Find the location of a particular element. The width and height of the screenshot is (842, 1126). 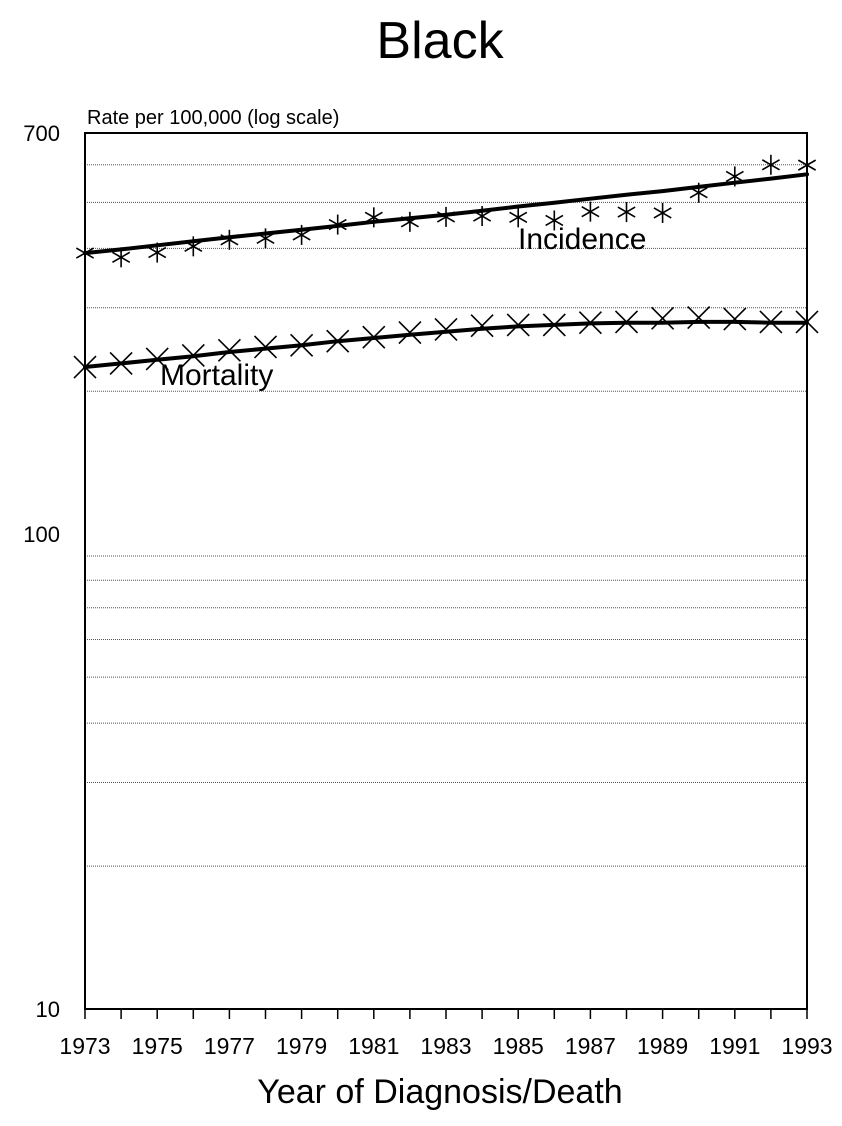

y-tick-label: 100 is located at coordinates (41, 534).